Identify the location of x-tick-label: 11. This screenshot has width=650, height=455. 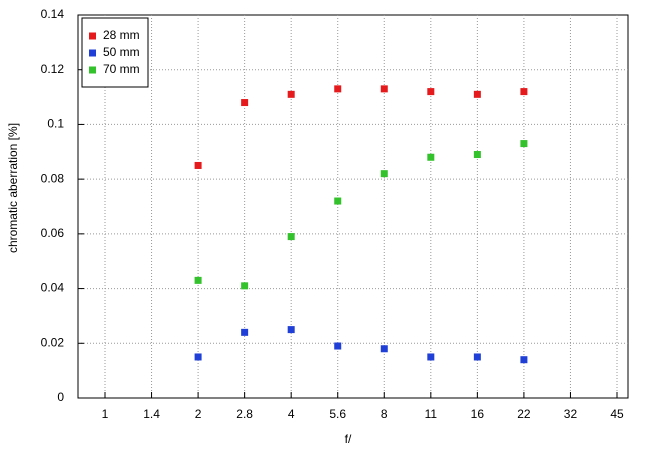
(431, 414).